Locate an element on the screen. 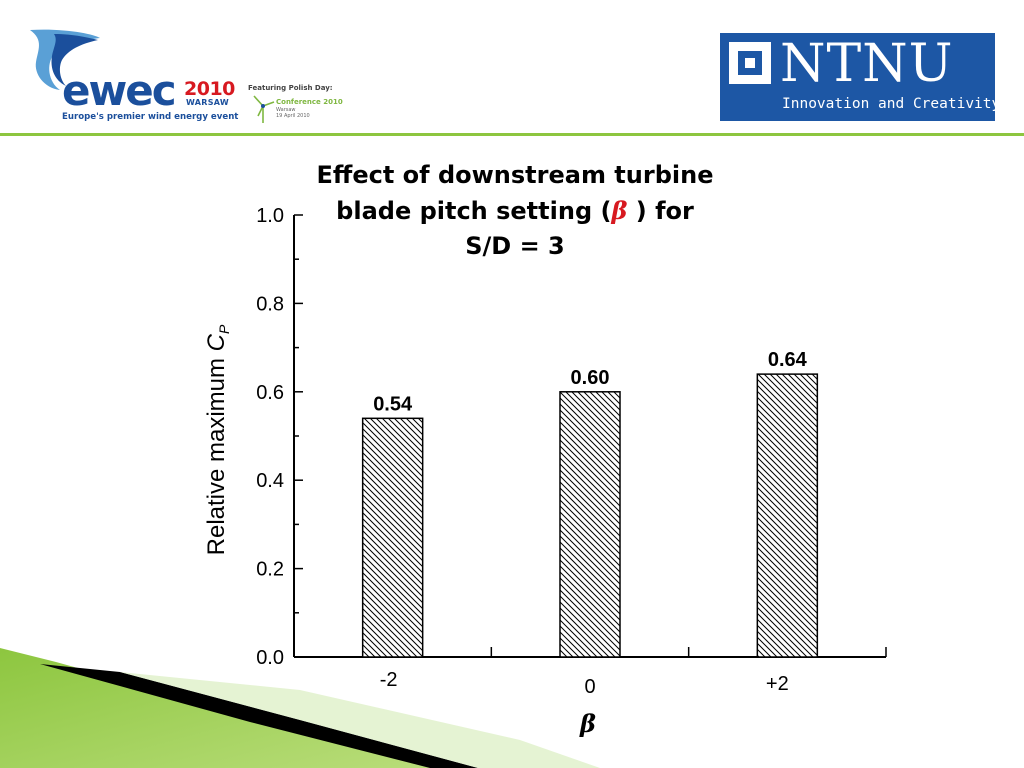 Image resolution: width=1024 pixels, height=768 pixels. header-divider is located at coordinates (512, 134).